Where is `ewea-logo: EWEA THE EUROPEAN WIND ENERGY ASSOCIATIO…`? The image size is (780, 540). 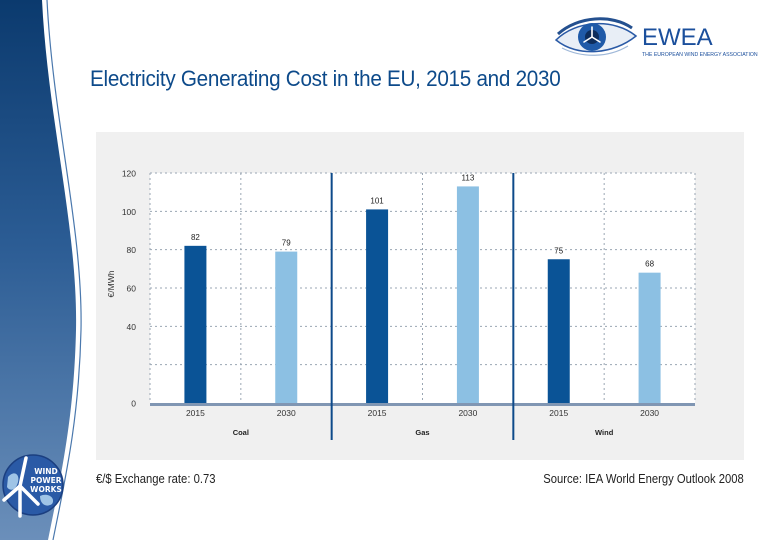 ewea-logo: EWEA THE EUROPEAN WIND ENERGY ASSOCIATIO… is located at coordinates (656, 37).